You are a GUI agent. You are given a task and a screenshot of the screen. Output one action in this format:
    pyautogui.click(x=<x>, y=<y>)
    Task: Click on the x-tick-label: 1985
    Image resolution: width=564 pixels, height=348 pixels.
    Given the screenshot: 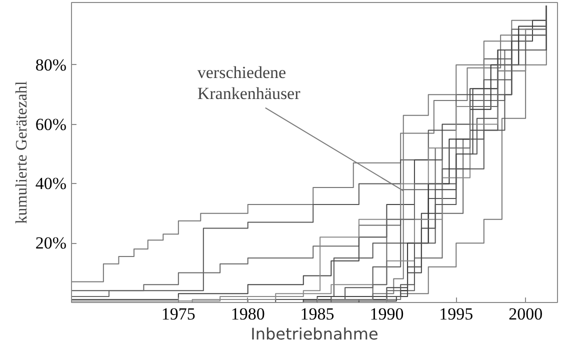 What is the action you would take?
    pyautogui.click(x=317, y=314)
    